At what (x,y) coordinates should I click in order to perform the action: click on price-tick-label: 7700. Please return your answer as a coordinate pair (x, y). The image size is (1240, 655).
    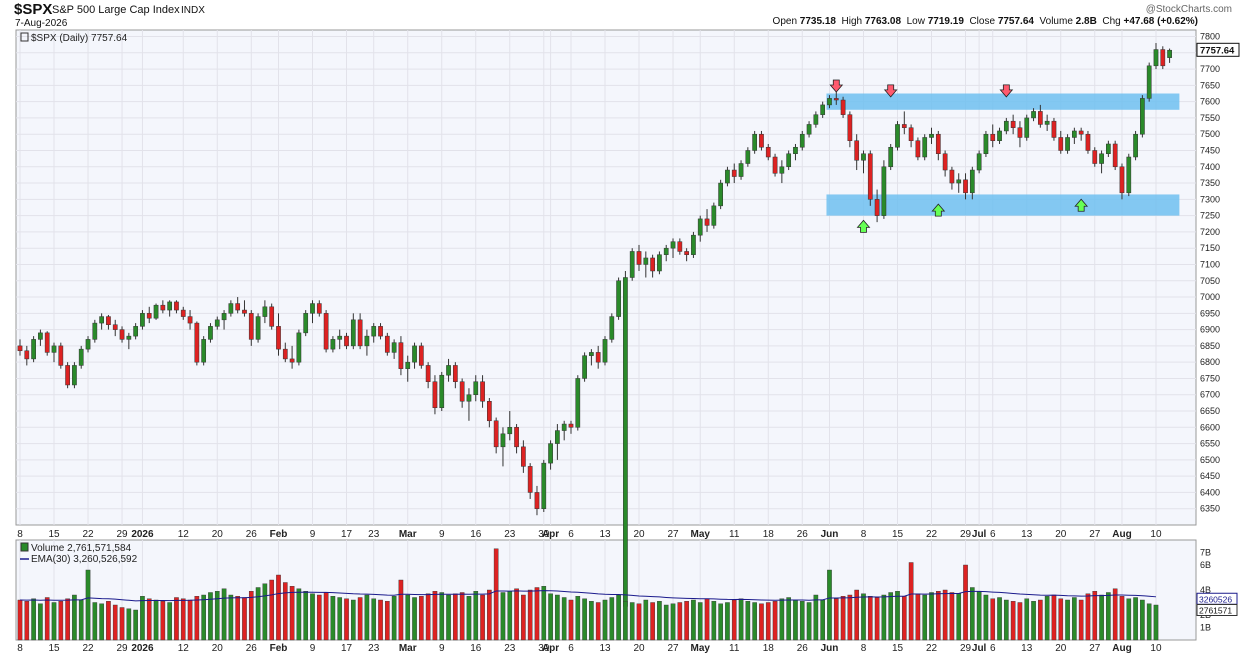
    Looking at the image, I should click on (1210, 69).